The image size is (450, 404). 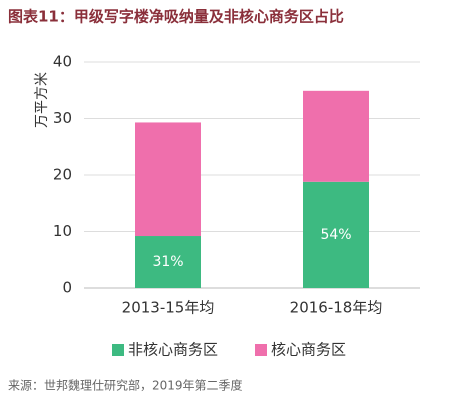 I want to click on x-tick-label: 2016-18年均, so click(x=336, y=308).